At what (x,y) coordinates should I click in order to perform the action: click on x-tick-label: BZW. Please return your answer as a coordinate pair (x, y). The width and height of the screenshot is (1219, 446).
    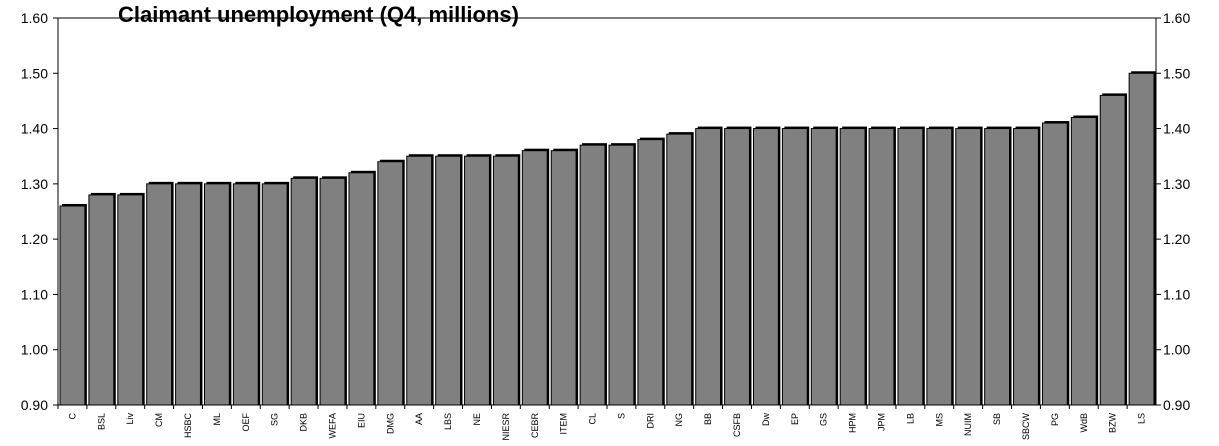
    Looking at the image, I should click on (1113, 422).